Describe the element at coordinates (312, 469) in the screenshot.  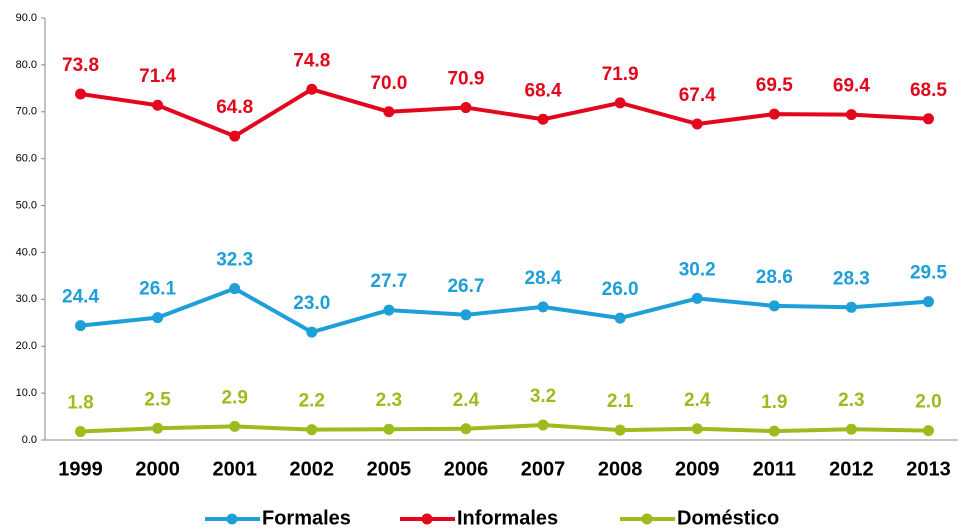
I see `x-tick-label: 2002` at that location.